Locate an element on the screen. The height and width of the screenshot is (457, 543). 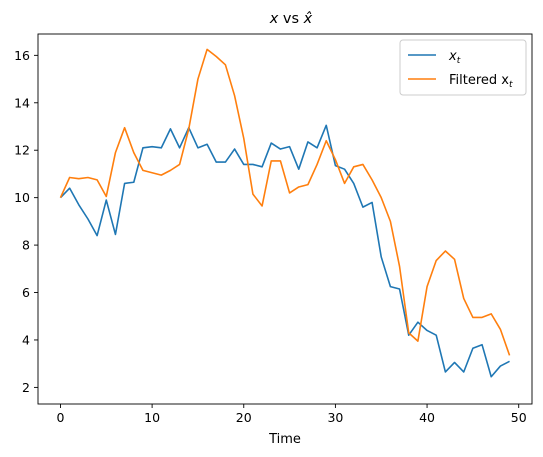
legend: xt Filtered xt is located at coordinates (463, 67).